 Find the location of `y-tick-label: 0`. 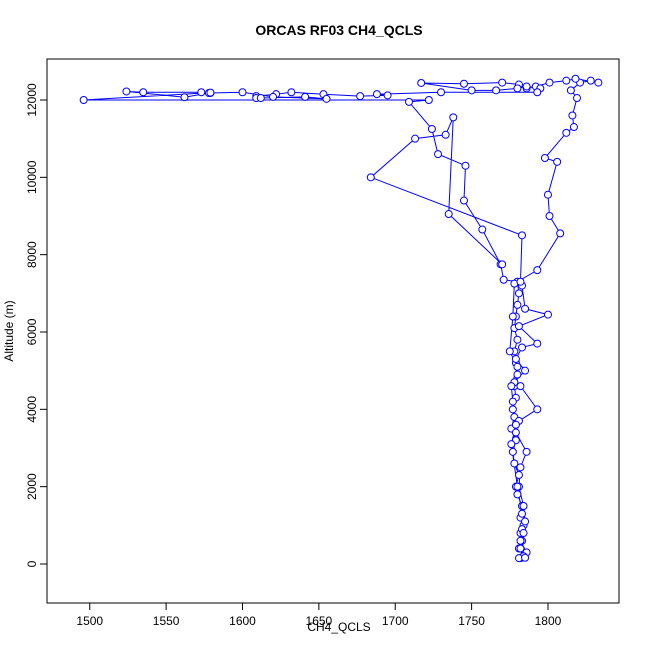

y-tick-label: 0 is located at coordinates (32, 563).